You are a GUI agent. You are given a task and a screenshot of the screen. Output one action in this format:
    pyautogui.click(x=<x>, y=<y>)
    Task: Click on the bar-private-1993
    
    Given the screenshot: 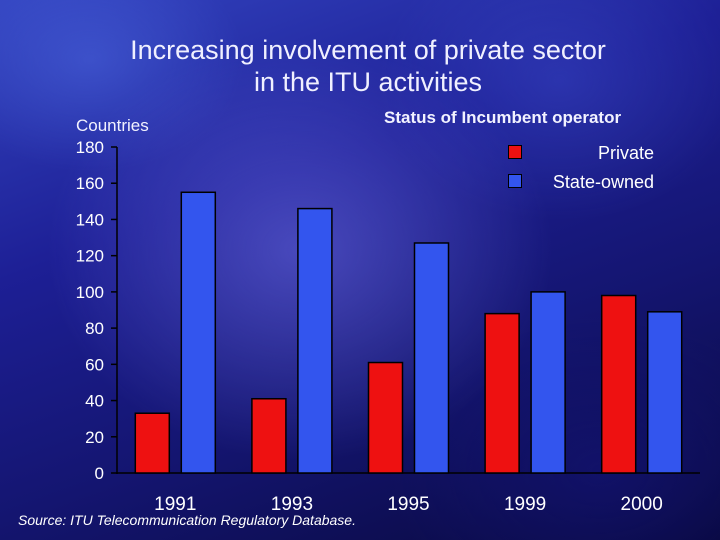 What is the action you would take?
    pyautogui.click(x=269, y=435)
    